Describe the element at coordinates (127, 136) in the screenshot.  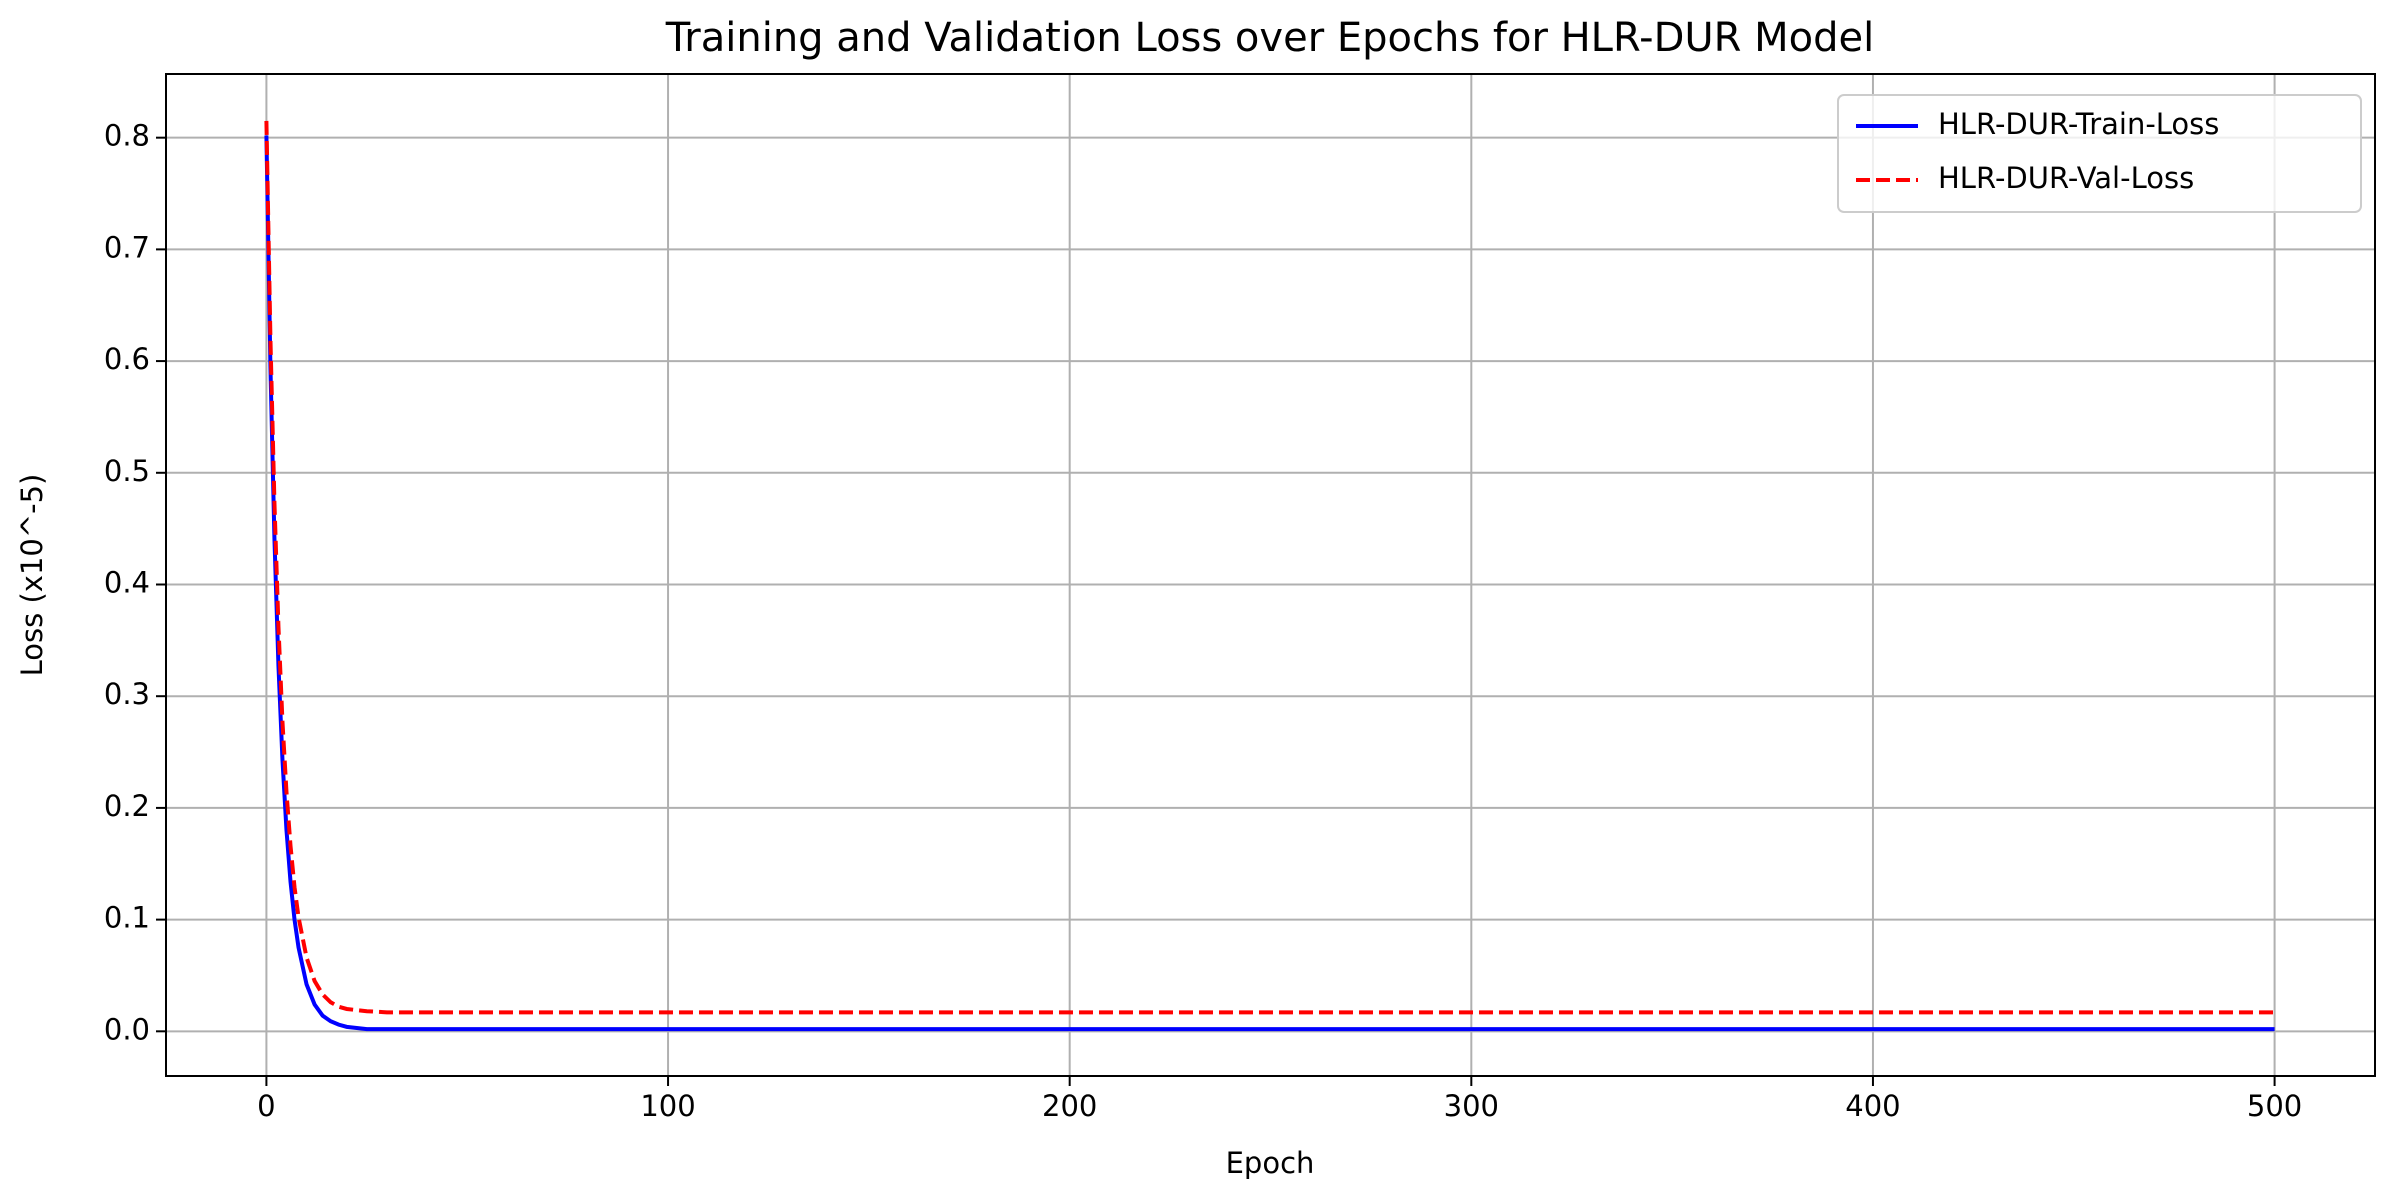
I see `y-tick-label: 0.8` at that location.